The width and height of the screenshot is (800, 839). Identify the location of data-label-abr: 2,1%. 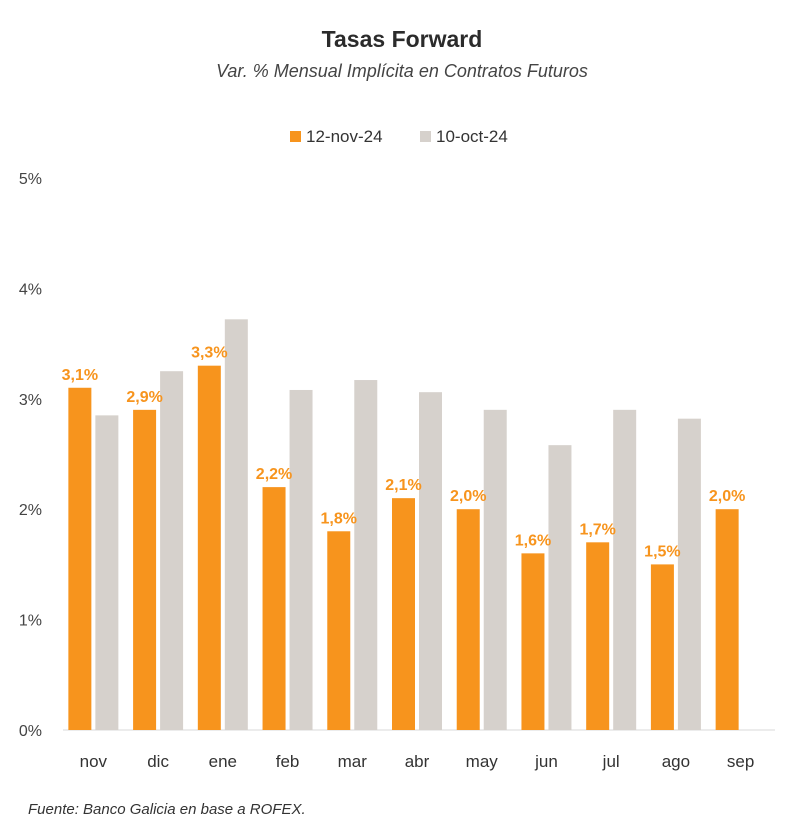
(403, 485).